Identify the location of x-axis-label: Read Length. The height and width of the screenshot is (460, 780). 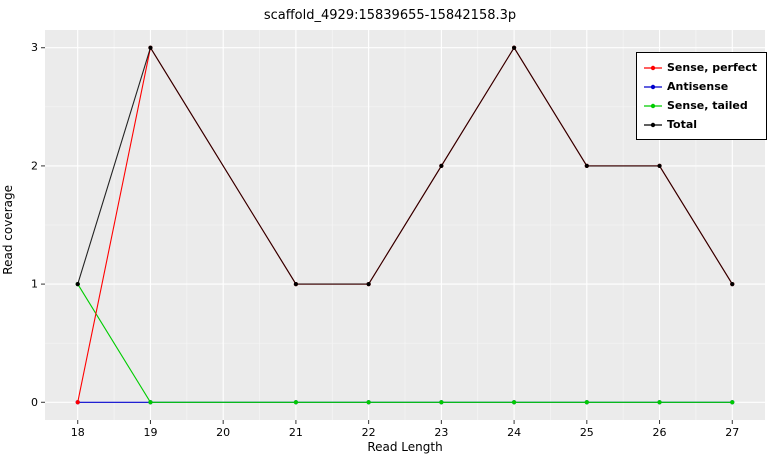
(405, 447).